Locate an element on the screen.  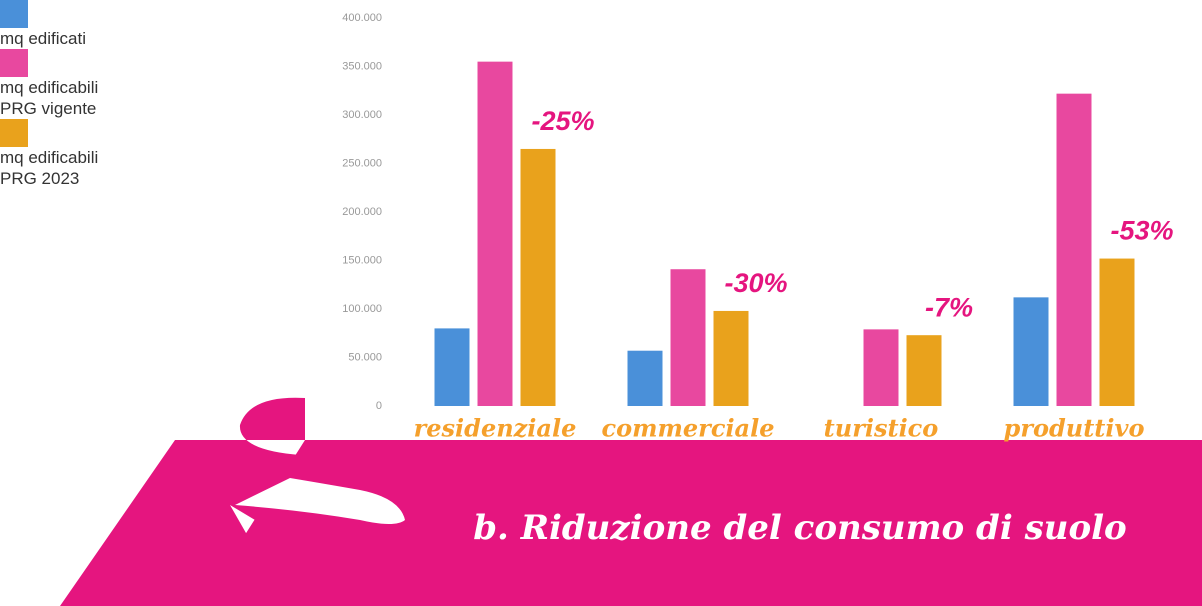
legend-item: mq edificati is located at coordinates (601, 24).